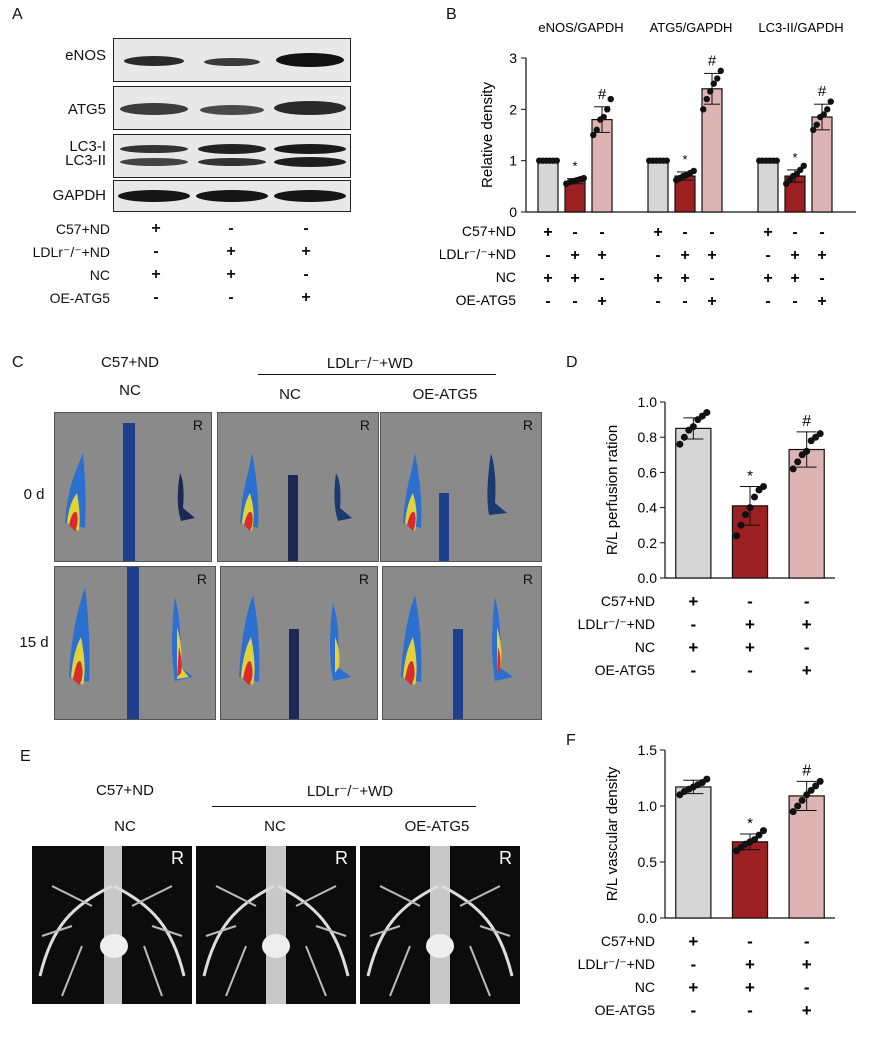 The width and height of the screenshot is (869, 1047). Describe the element at coordinates (125, 826) in the screenshot. I see `e-header-nc-left: NC` at that location.